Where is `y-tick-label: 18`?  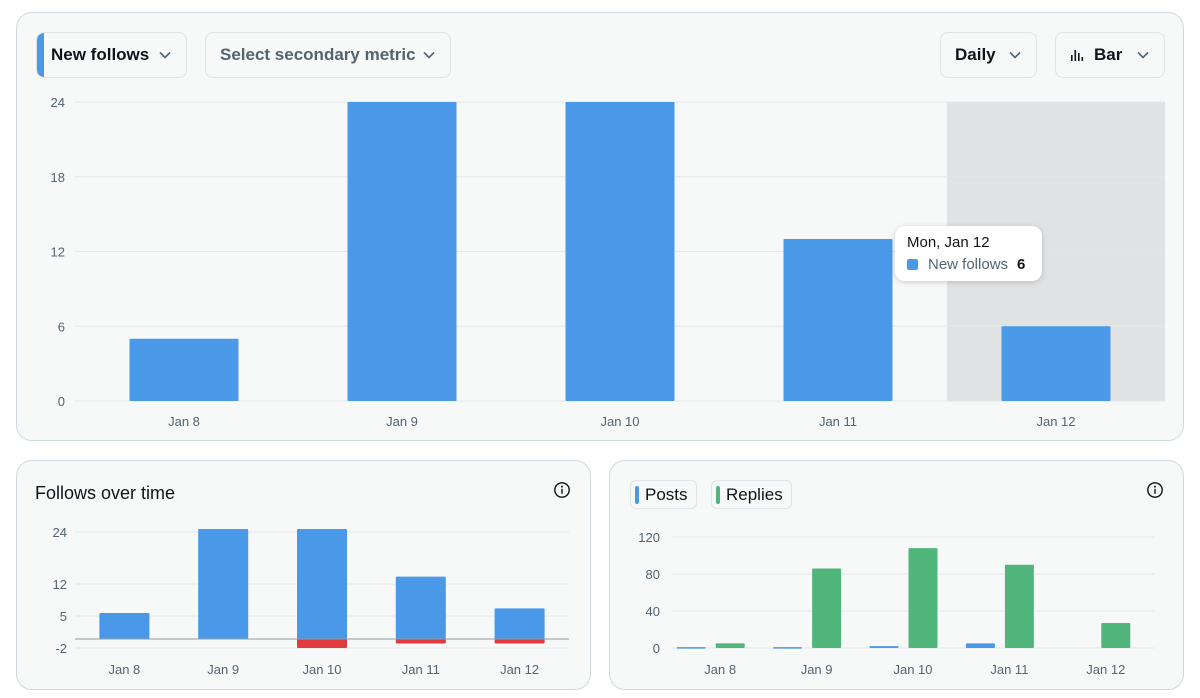 y-tick-label: 18 is located at coordinates (58, 177).